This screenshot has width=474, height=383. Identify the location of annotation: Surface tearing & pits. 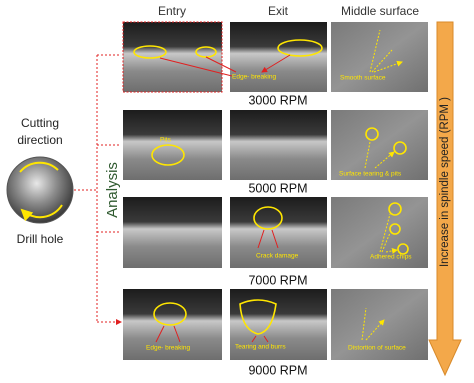
(370, 174).